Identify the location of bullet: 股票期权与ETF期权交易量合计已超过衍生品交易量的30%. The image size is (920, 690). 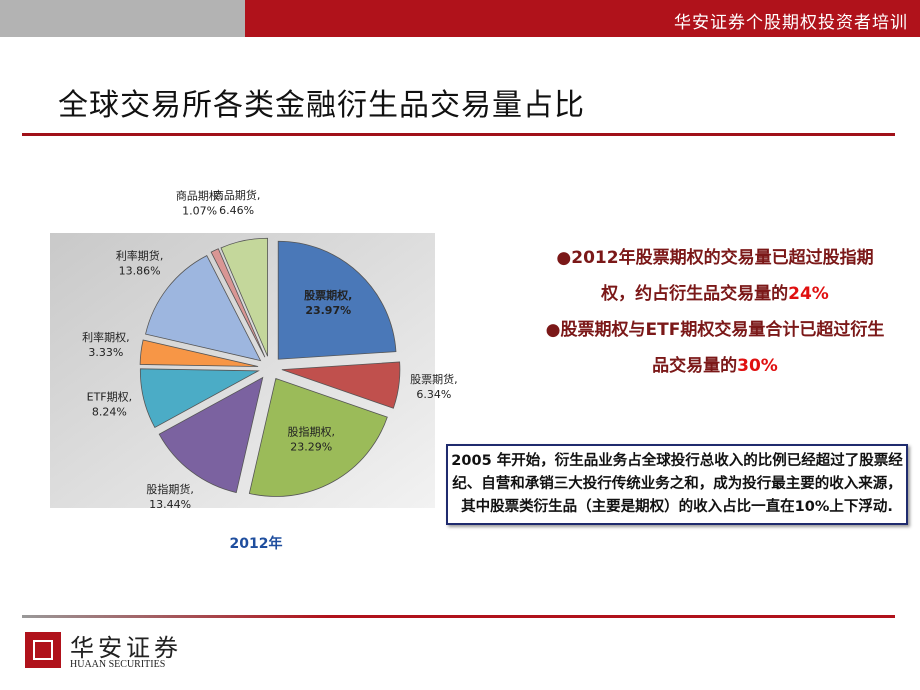
(715, 348).